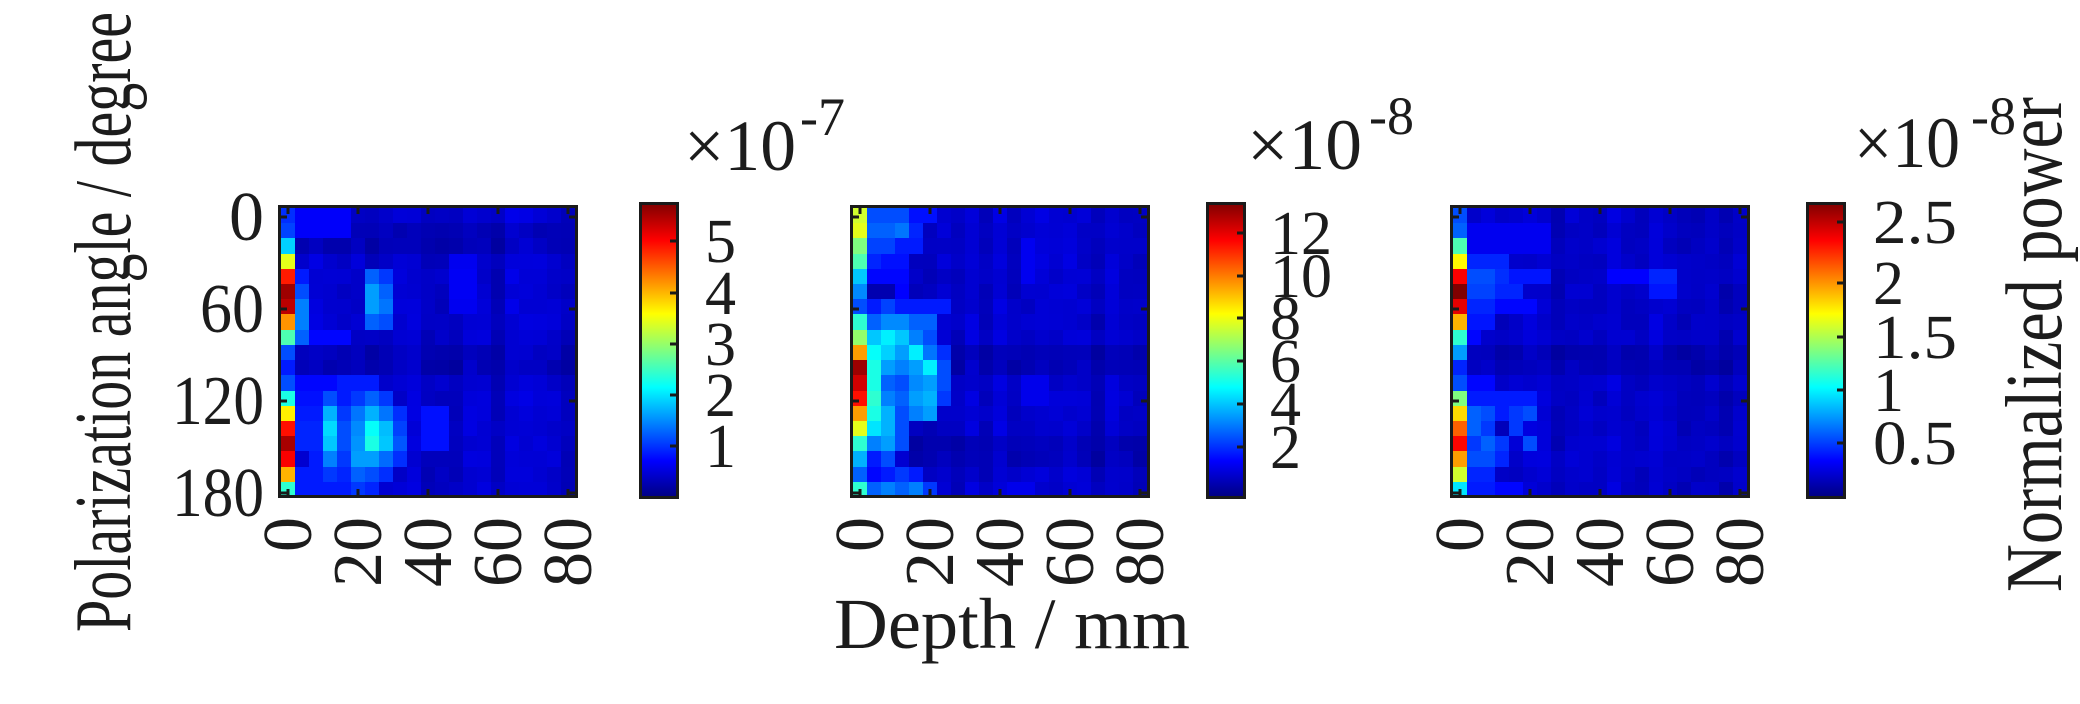 The width and height of the screenshot is (2080, 704). Describe the element at coordinates (218, 401) in the screenshot. I see `svg-text: 120` at that location.